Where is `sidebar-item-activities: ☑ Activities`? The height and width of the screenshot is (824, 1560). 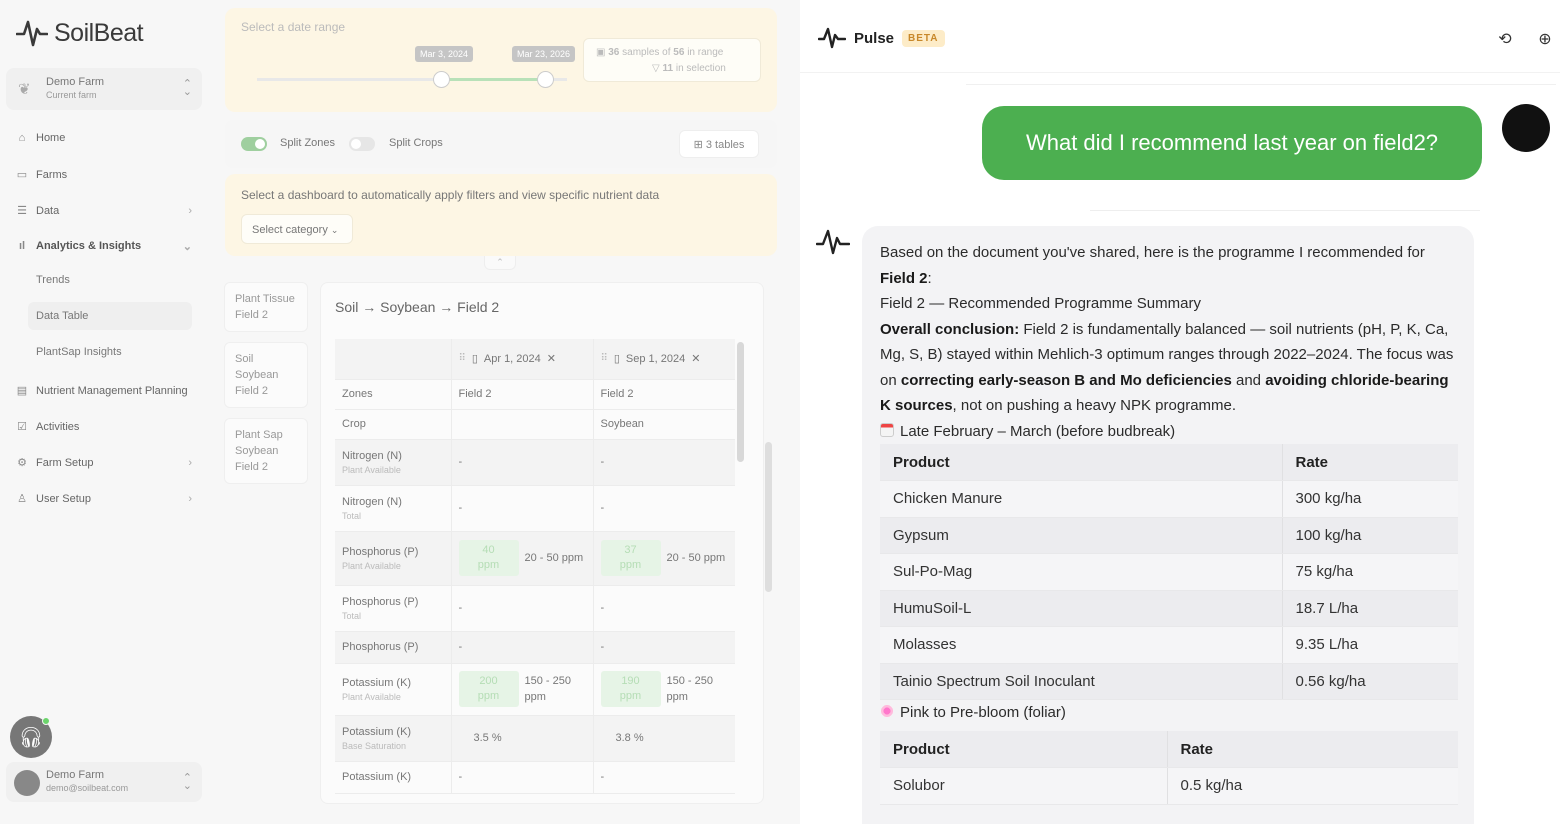 sidebar-item-activities: ☑ Activities is located at coordinates (48, 427).